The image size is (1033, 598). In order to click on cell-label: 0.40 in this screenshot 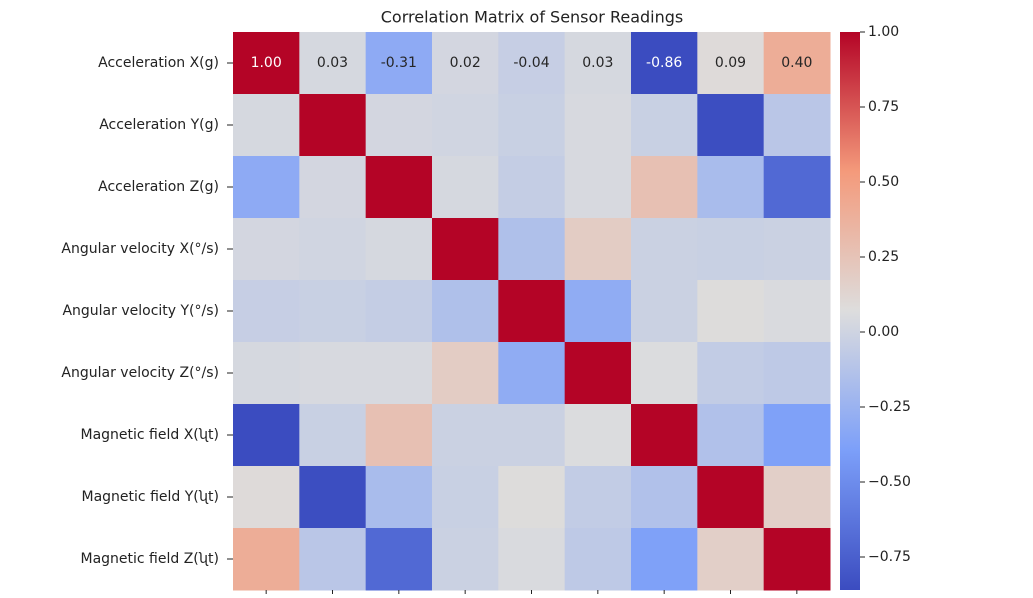, I will do `click(796, 63)`.